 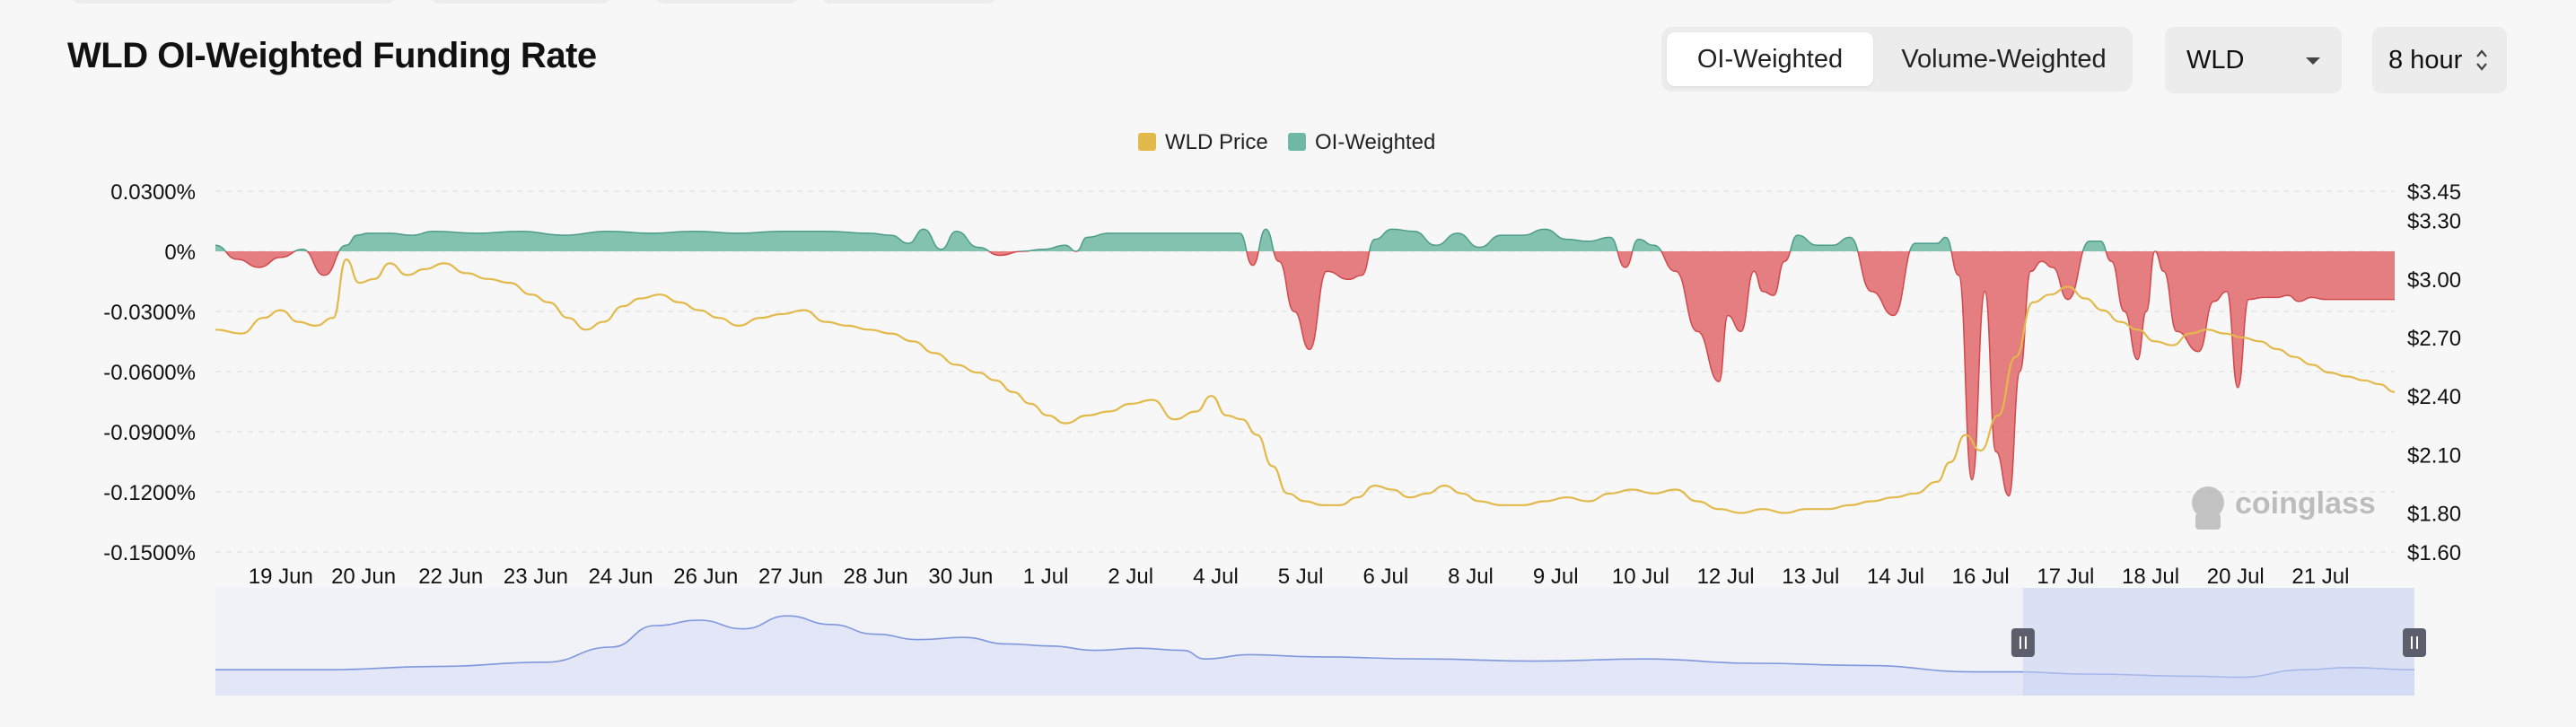 What do you see at coordinates (332, 55) in the screenshot?
I see `page-title: WLD OI-Weighted Funding Rate` at bounding box center [332, 55].